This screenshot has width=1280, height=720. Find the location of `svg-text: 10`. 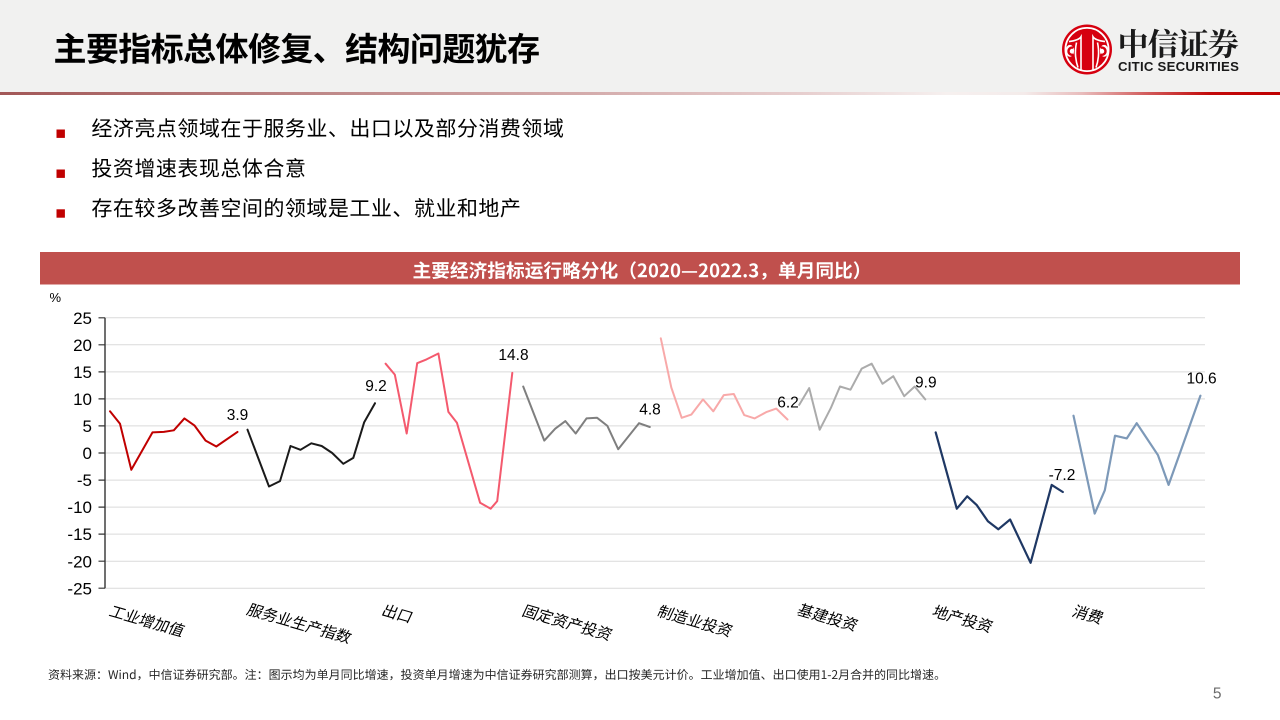

svg-text: 10 is located at coordinates (82, 399).